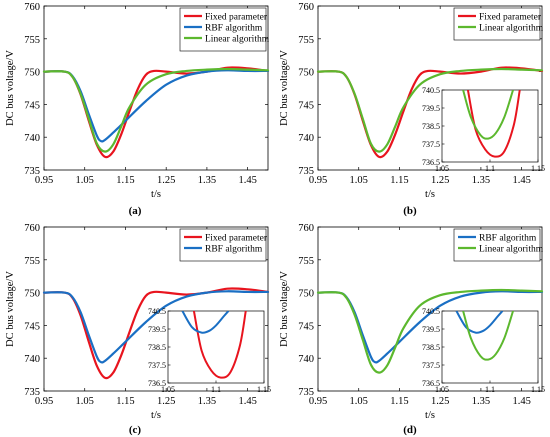 This screenshot has width=550, height=437. Describe the element at coordinates (488, 115) in the screenshot. I see `inset-series-line-green` at that location.